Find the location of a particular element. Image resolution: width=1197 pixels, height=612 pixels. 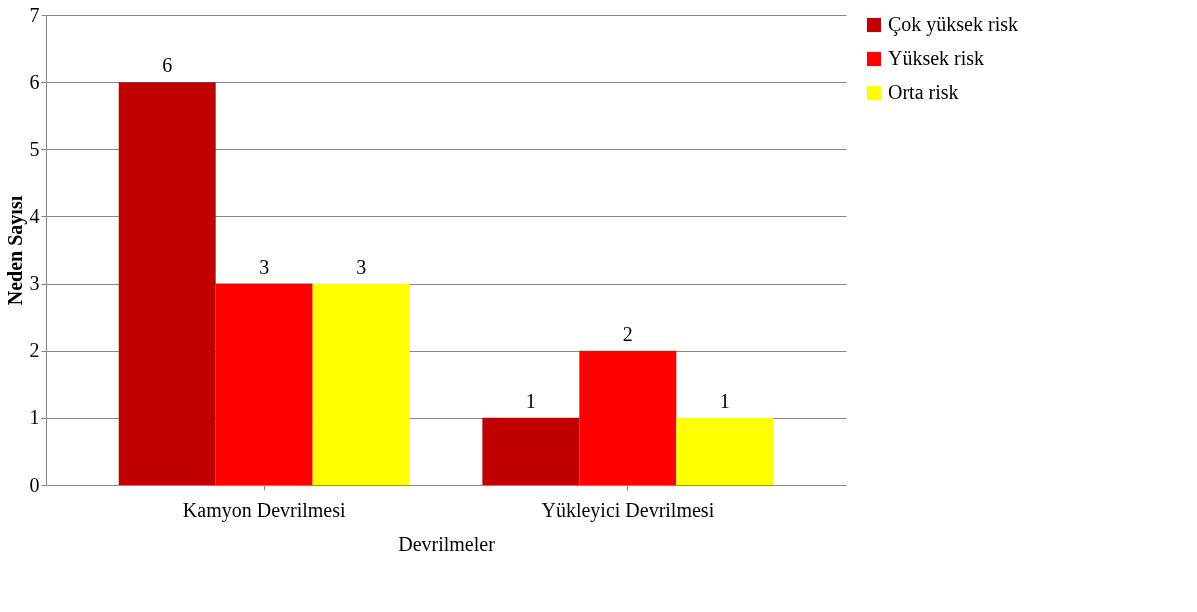

data-label: 2 is located at coordinates (627, 333).